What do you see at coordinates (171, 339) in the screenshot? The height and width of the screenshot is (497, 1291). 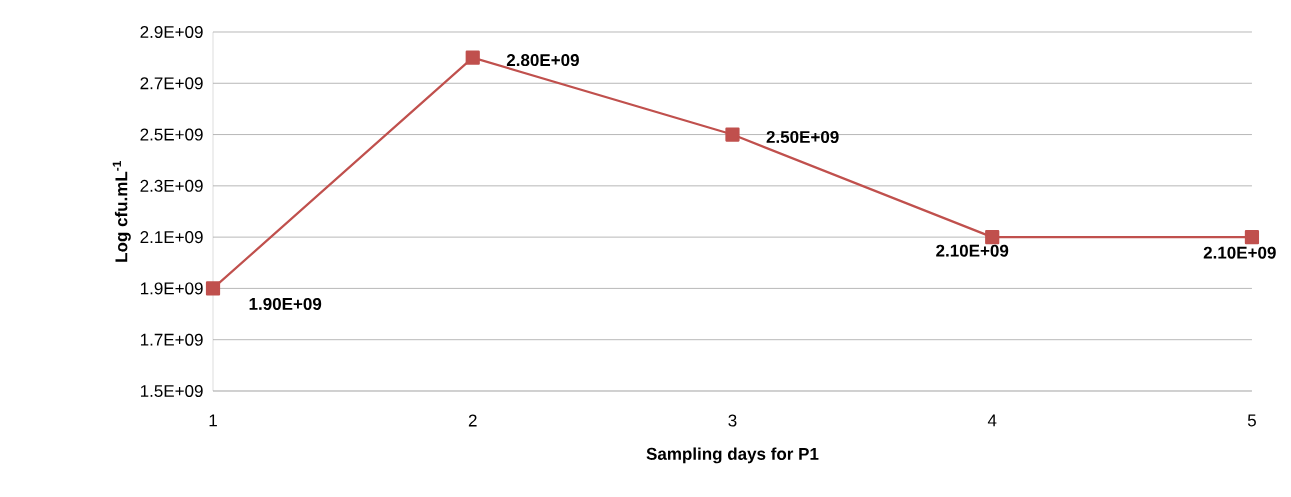 I see `y-tick-label: 1.7E+09` at bounding box center [171, 339].